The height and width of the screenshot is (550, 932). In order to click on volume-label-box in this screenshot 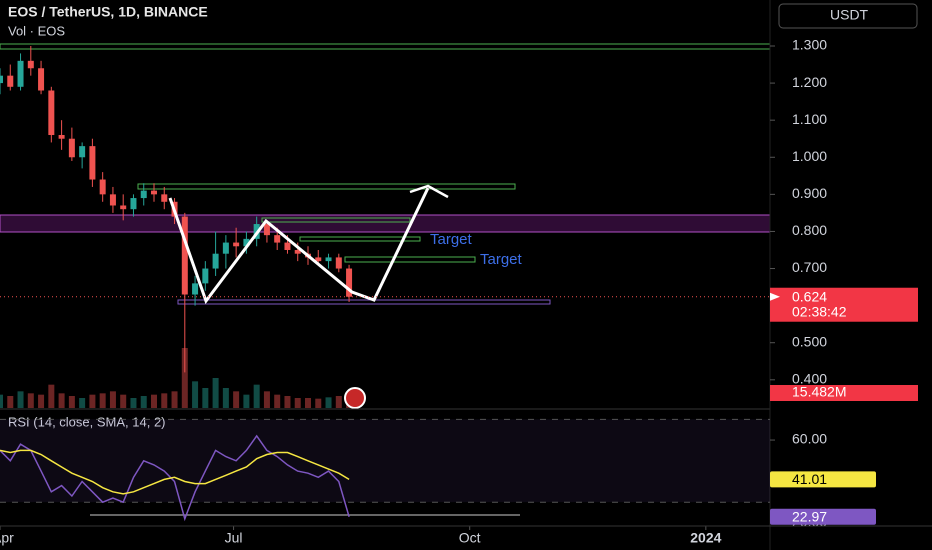, I will do `click(844, 393)`.